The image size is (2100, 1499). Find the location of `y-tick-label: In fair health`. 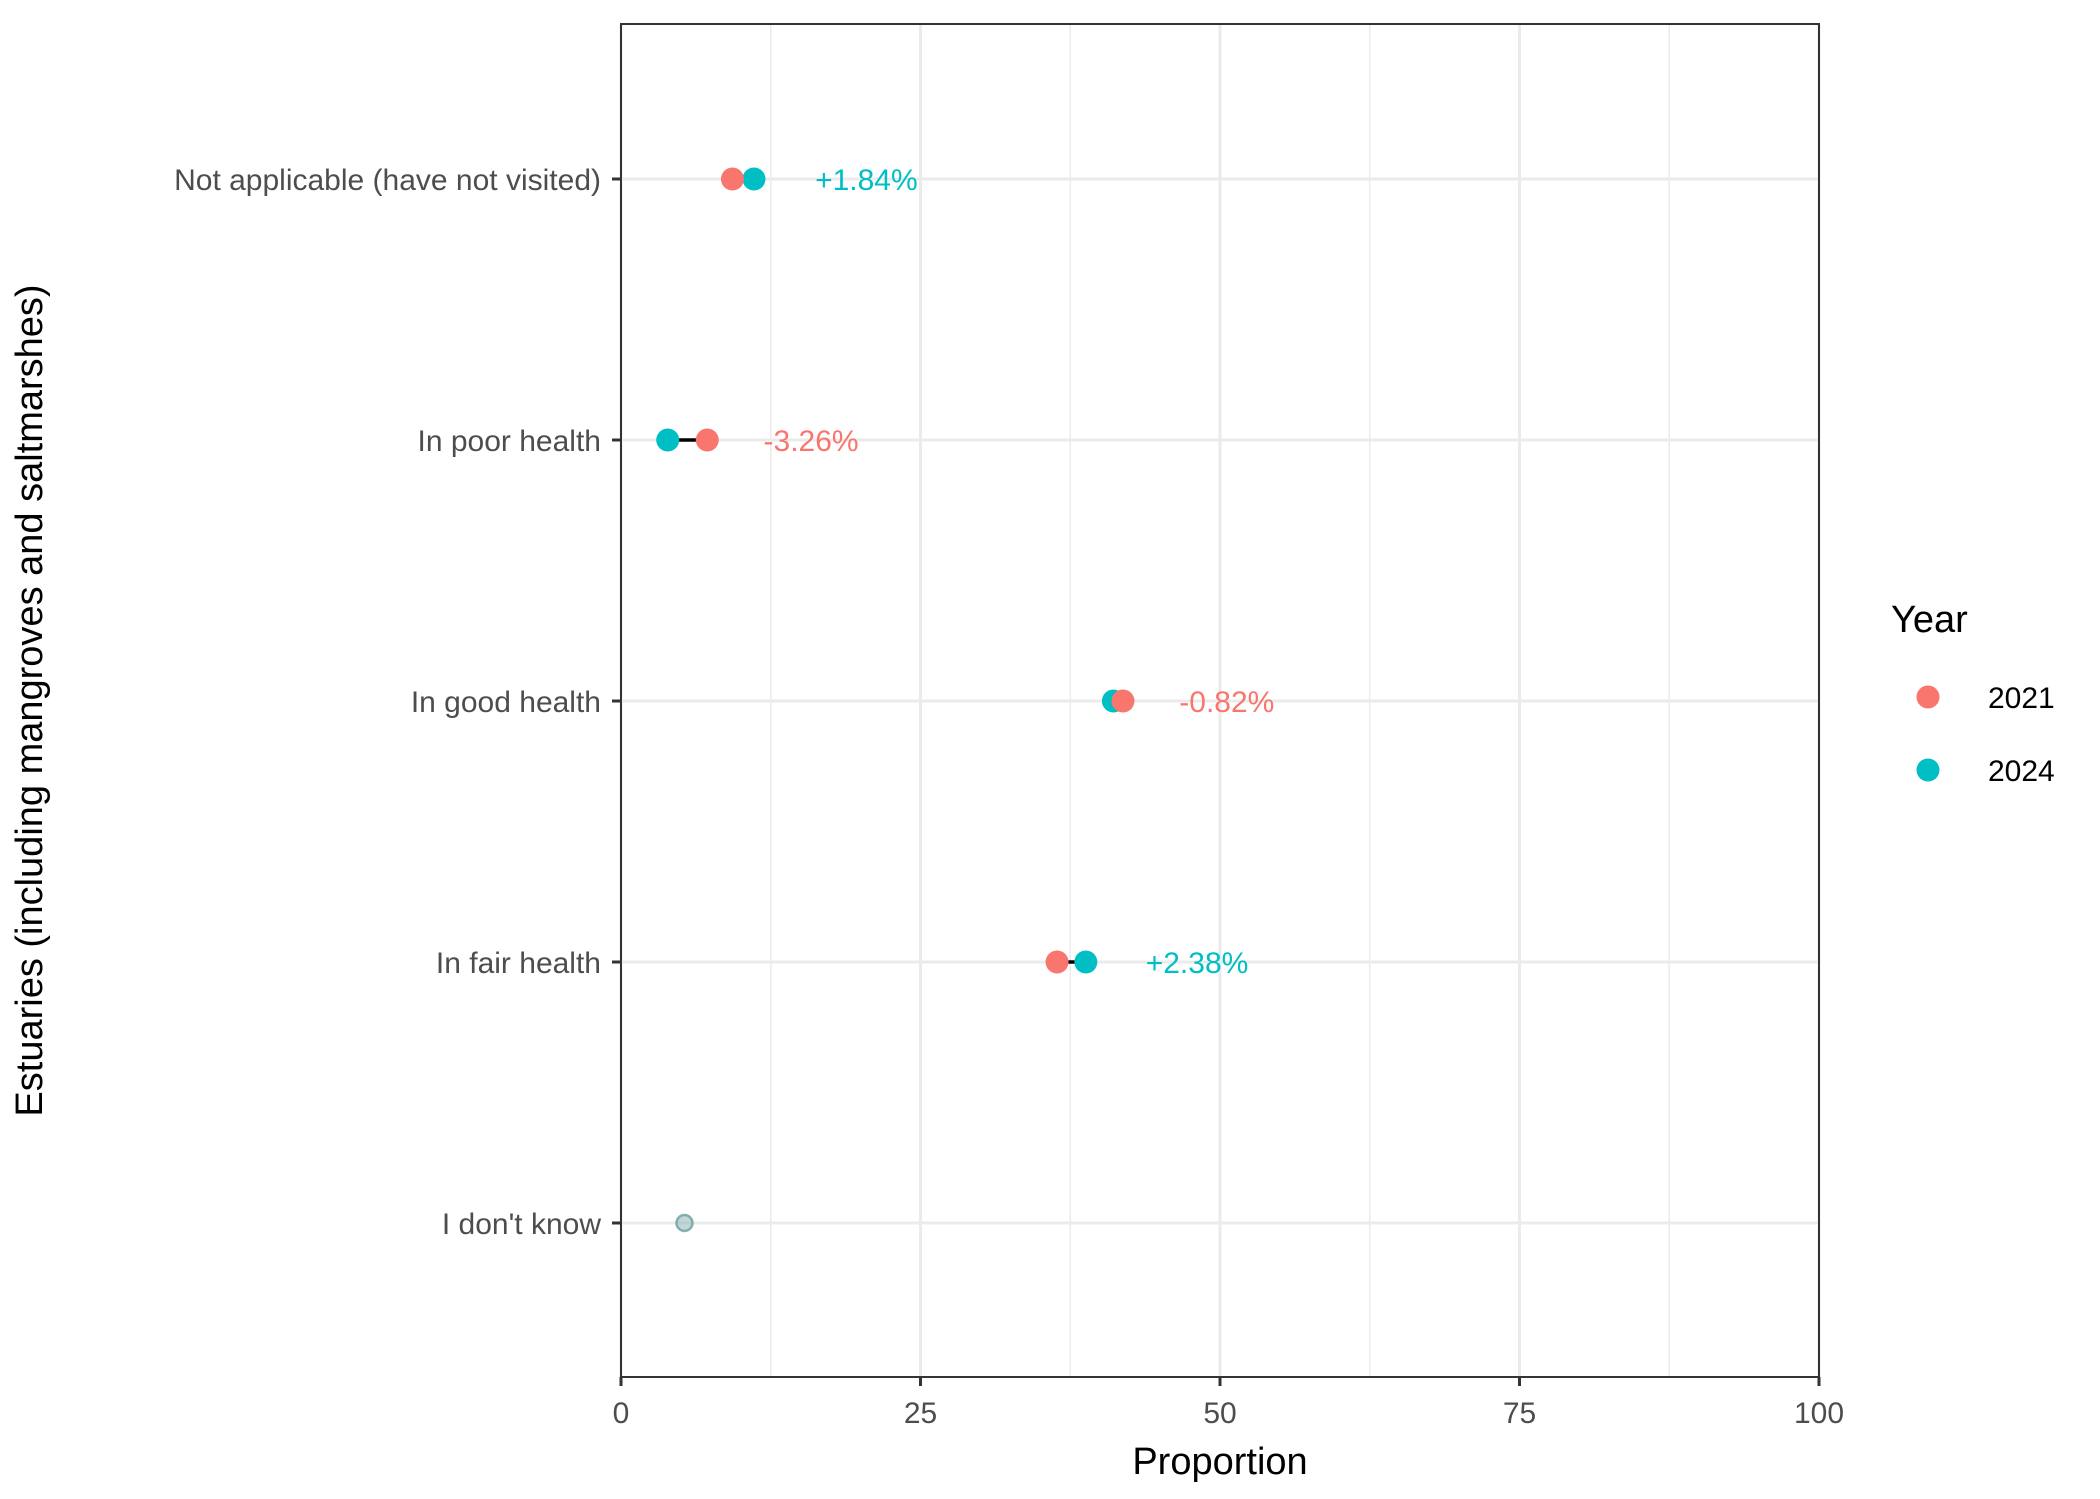

y-tick-label: In fair health is located at coordinates (518, 963).